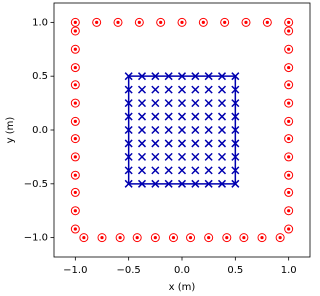  What do you see at coordinates (182, 130) in the screenshot?
I see `outline` at bounding box center [182, 130].